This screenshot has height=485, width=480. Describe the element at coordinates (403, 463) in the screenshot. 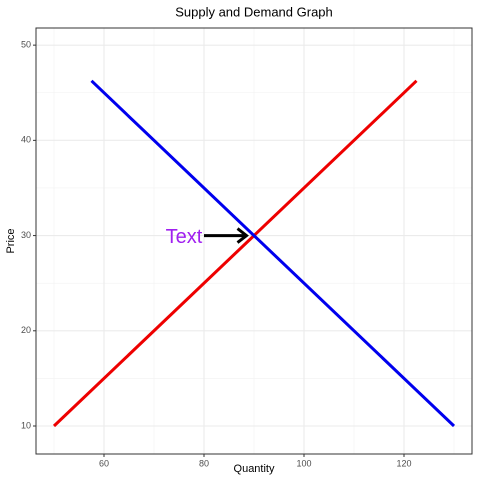

I see `x-tick-label: 120` at that location.